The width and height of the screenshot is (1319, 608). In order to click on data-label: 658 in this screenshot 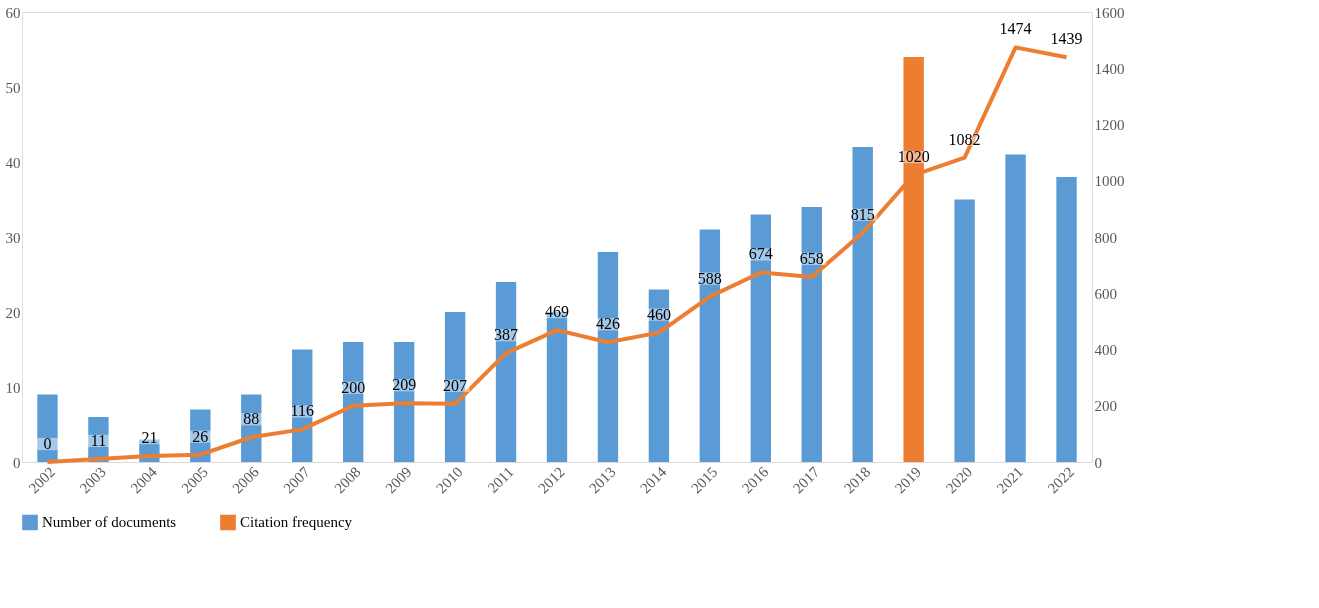, I will do `click(811, 258)`.